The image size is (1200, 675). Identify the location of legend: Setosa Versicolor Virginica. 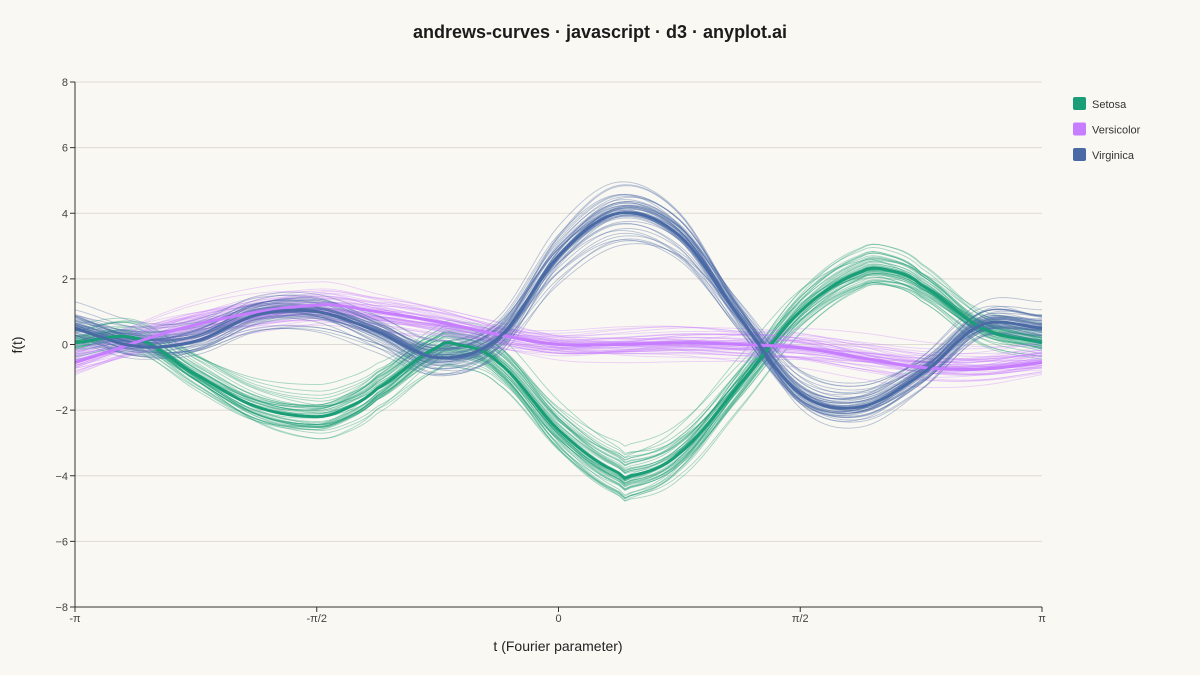
(1107, 129).